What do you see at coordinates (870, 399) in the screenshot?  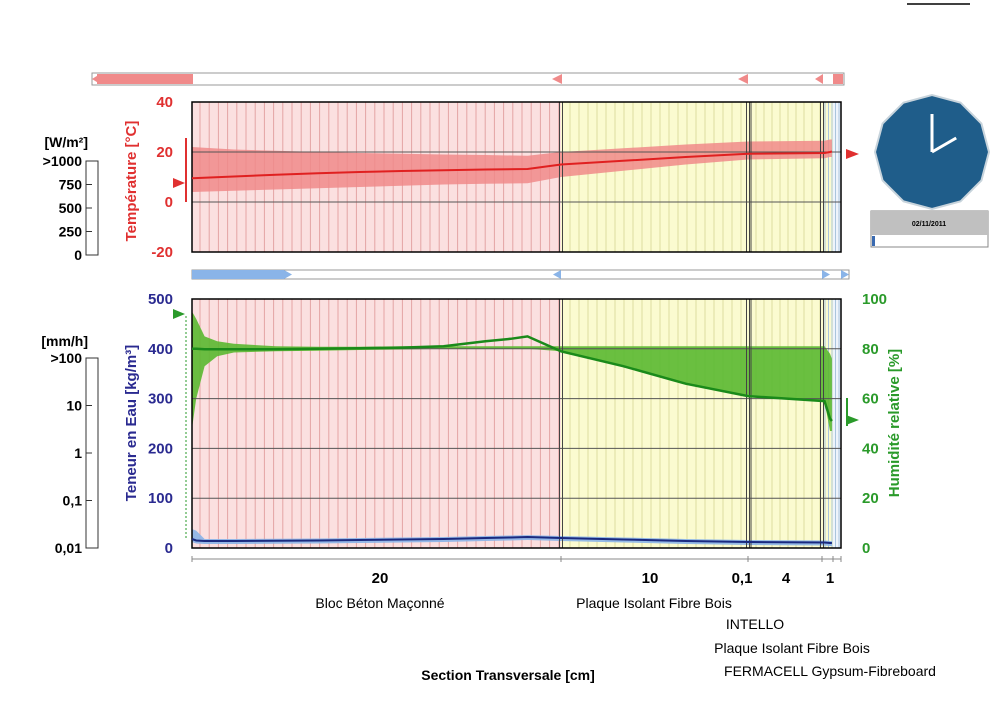 I see `relative-humidity-tick-label: 60` at bounding box center [870, 399].